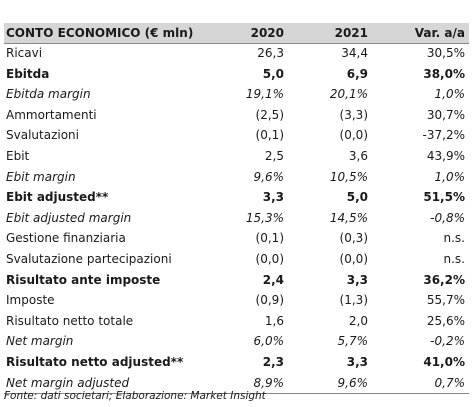 This screenshot has height=407, width=473. I want to click on value-2020: 1,6, so click(274, 320).